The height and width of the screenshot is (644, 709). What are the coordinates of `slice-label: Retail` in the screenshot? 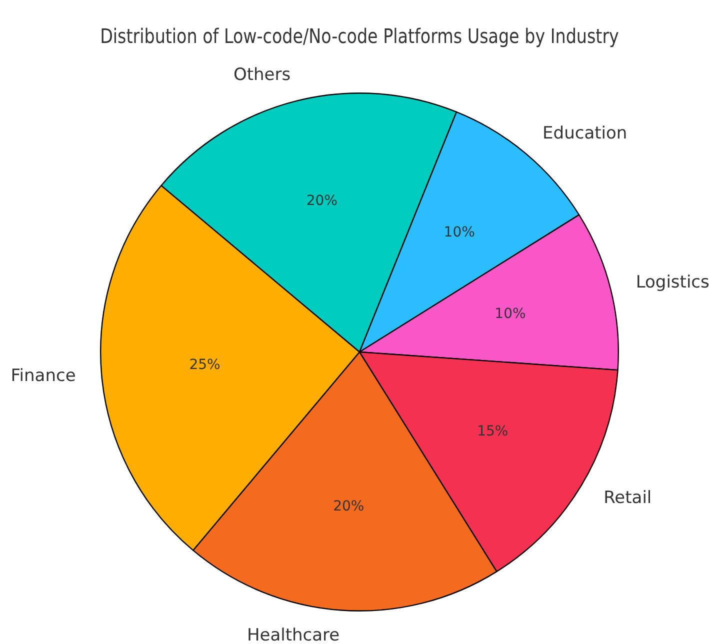 It's located at (628, 498).